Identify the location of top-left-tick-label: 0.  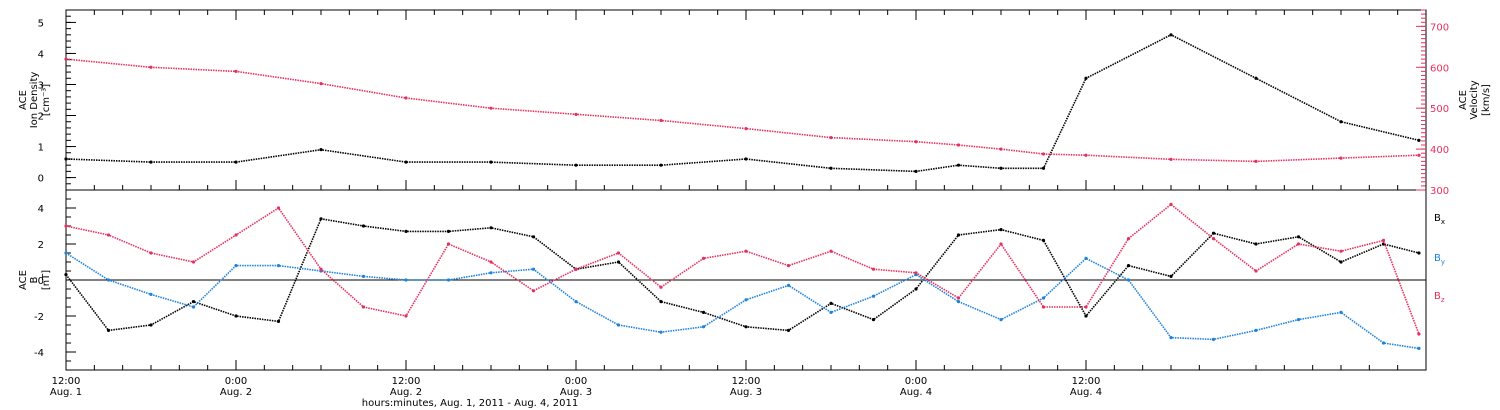
(41, 179).